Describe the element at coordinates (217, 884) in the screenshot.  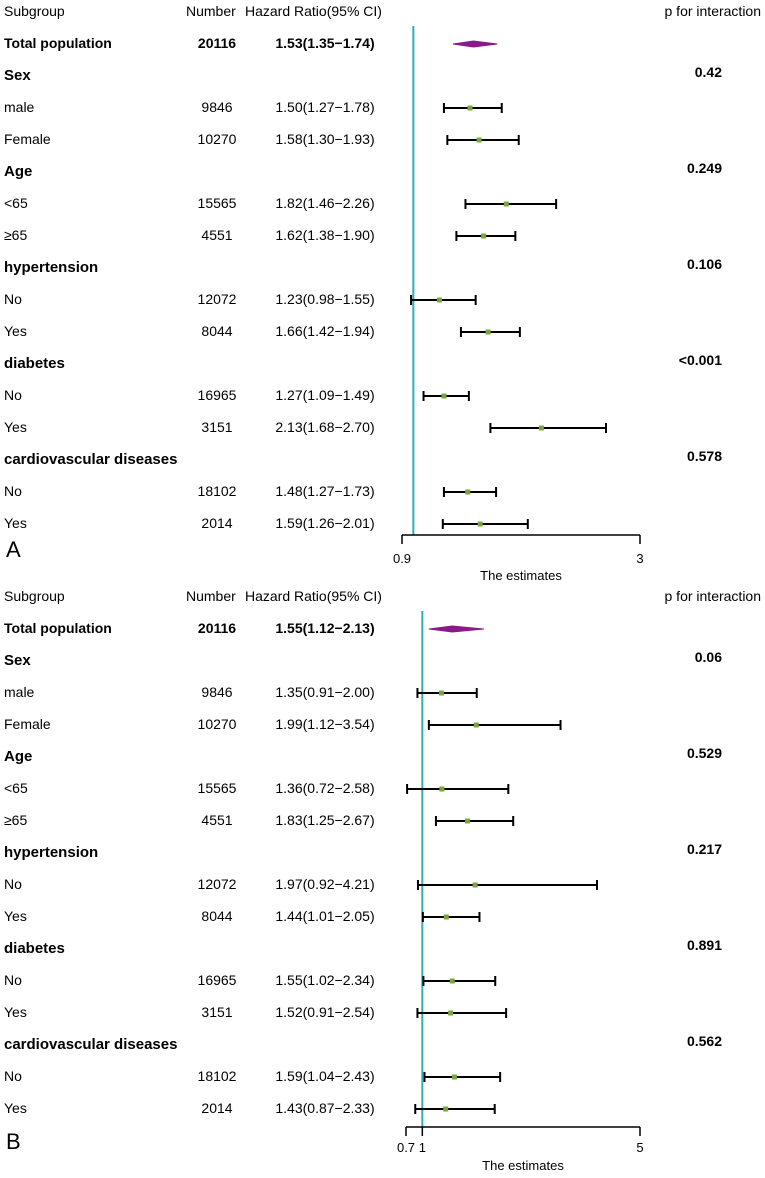
I see `number-value: 12072` at that location.